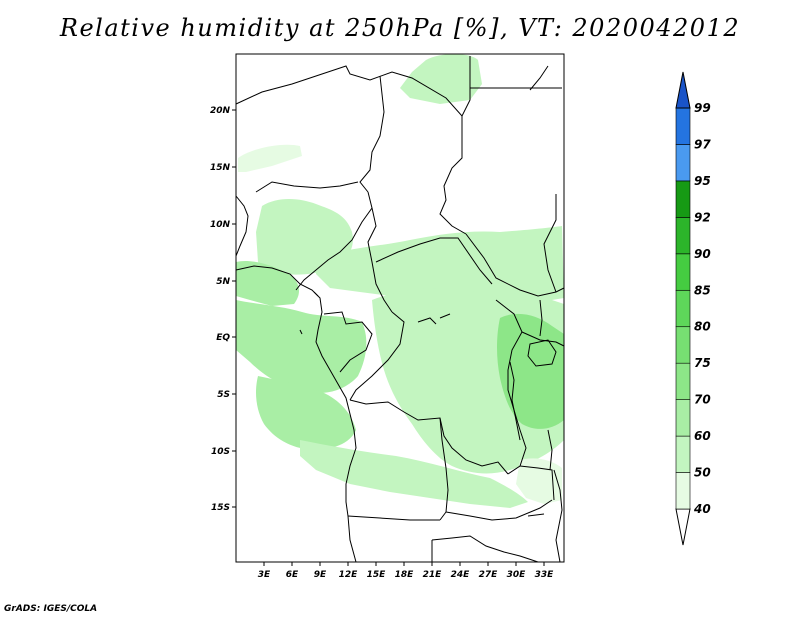  I want to click on colorbar-level-label: 97, so click(702, 144).